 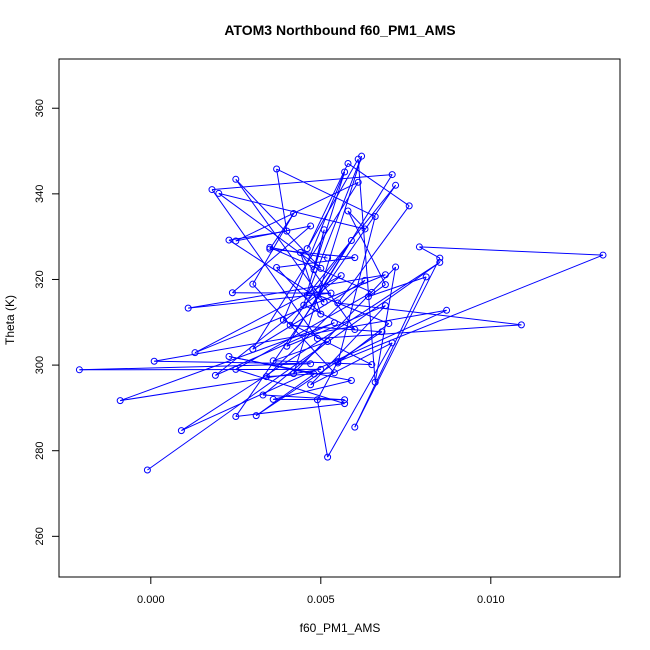 I want to click on y-tick-label: 340, so click(x=40, y=194).